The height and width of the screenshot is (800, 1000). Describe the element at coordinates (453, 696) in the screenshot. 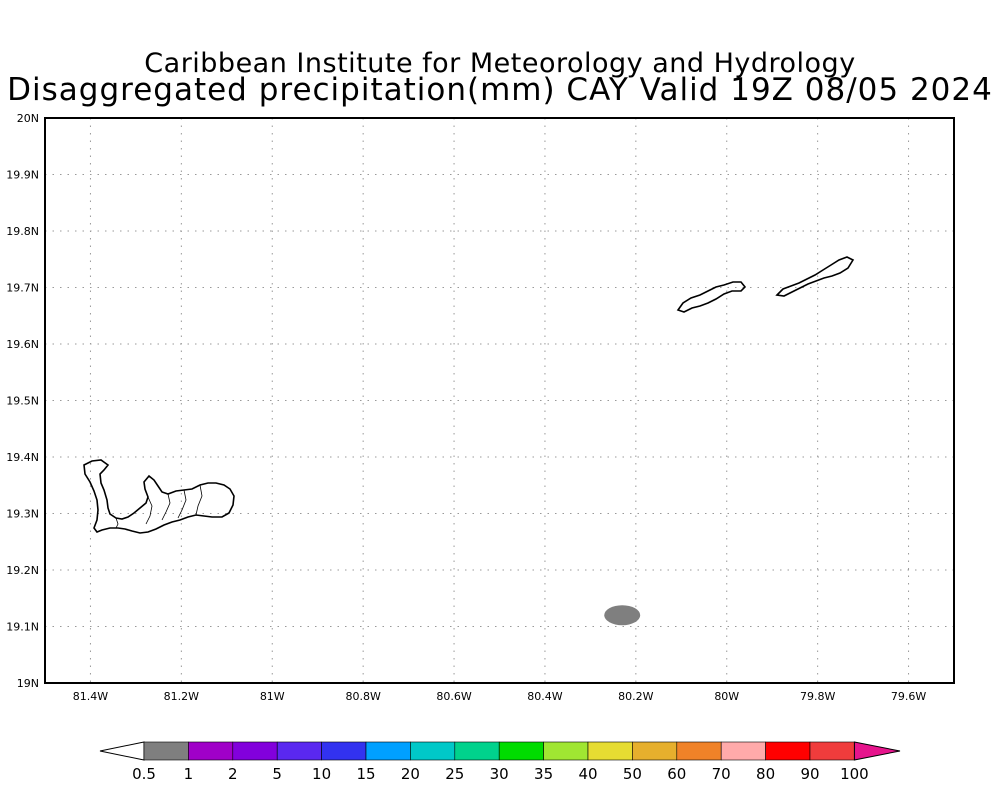

I see `lon-tick-label: 80.6W` at that location.